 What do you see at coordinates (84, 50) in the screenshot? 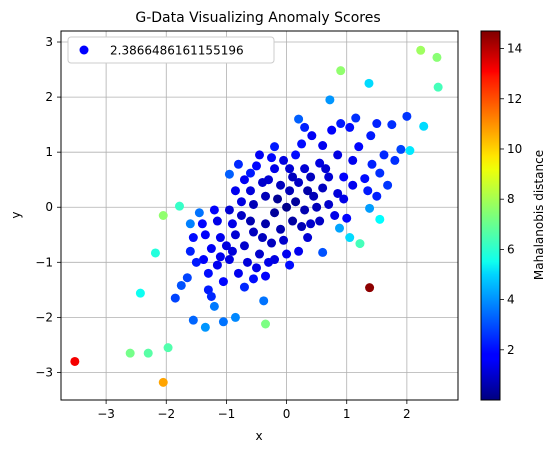
I see `legend-marker` at bounding box center [84, 50].